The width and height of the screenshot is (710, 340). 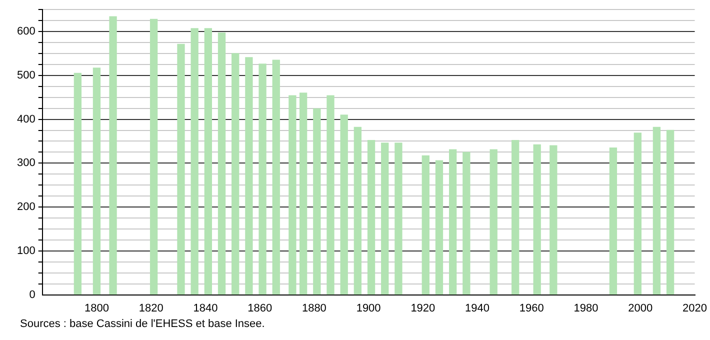 I want to click on x-tick-label: 1880, so click(x=314, y=308).